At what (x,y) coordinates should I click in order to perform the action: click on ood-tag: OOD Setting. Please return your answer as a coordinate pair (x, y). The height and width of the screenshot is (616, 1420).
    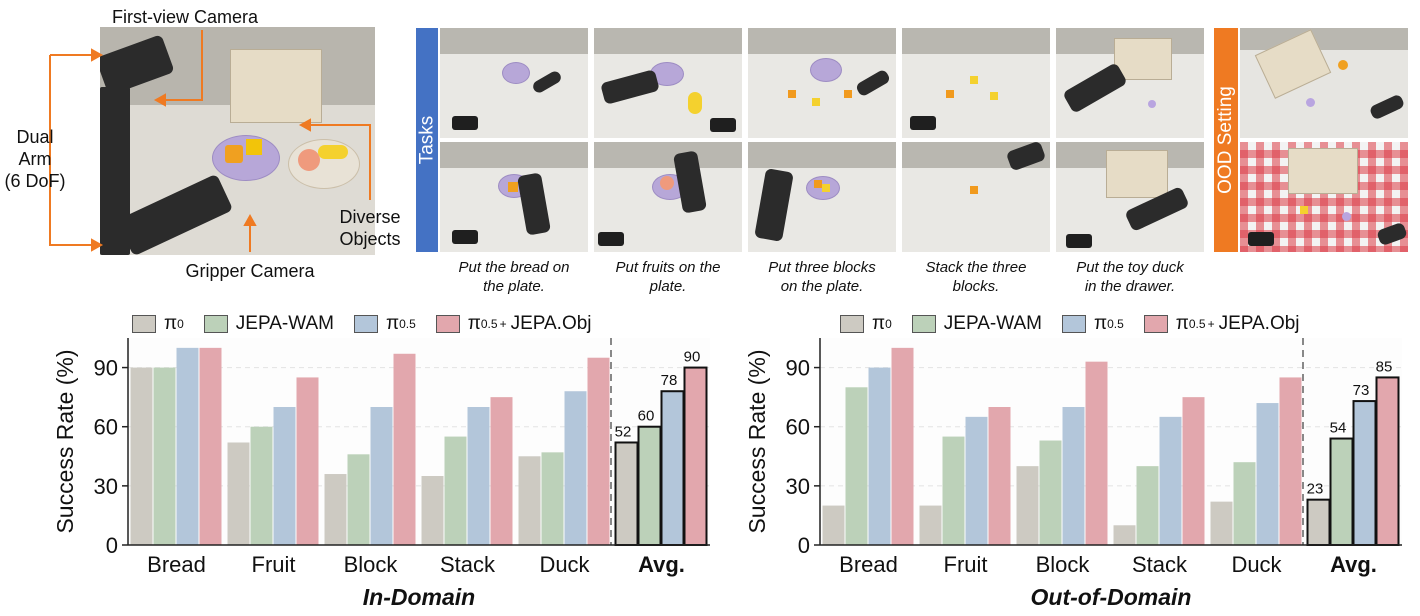
    Looking at the image, I should click on (1226, 140).